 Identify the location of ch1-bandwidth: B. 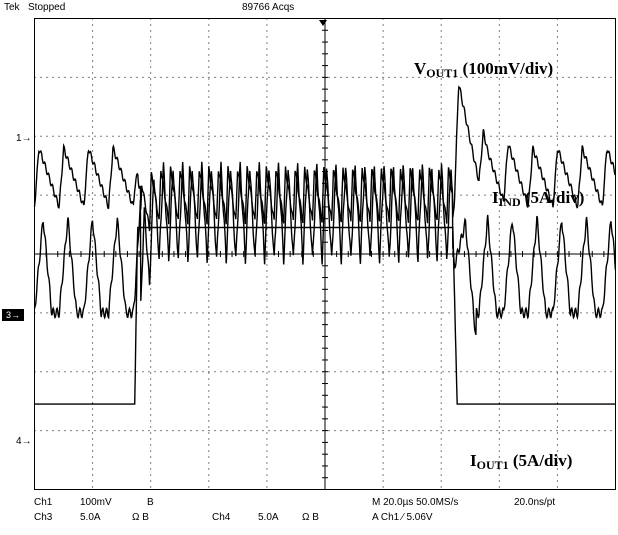
(150, 502).